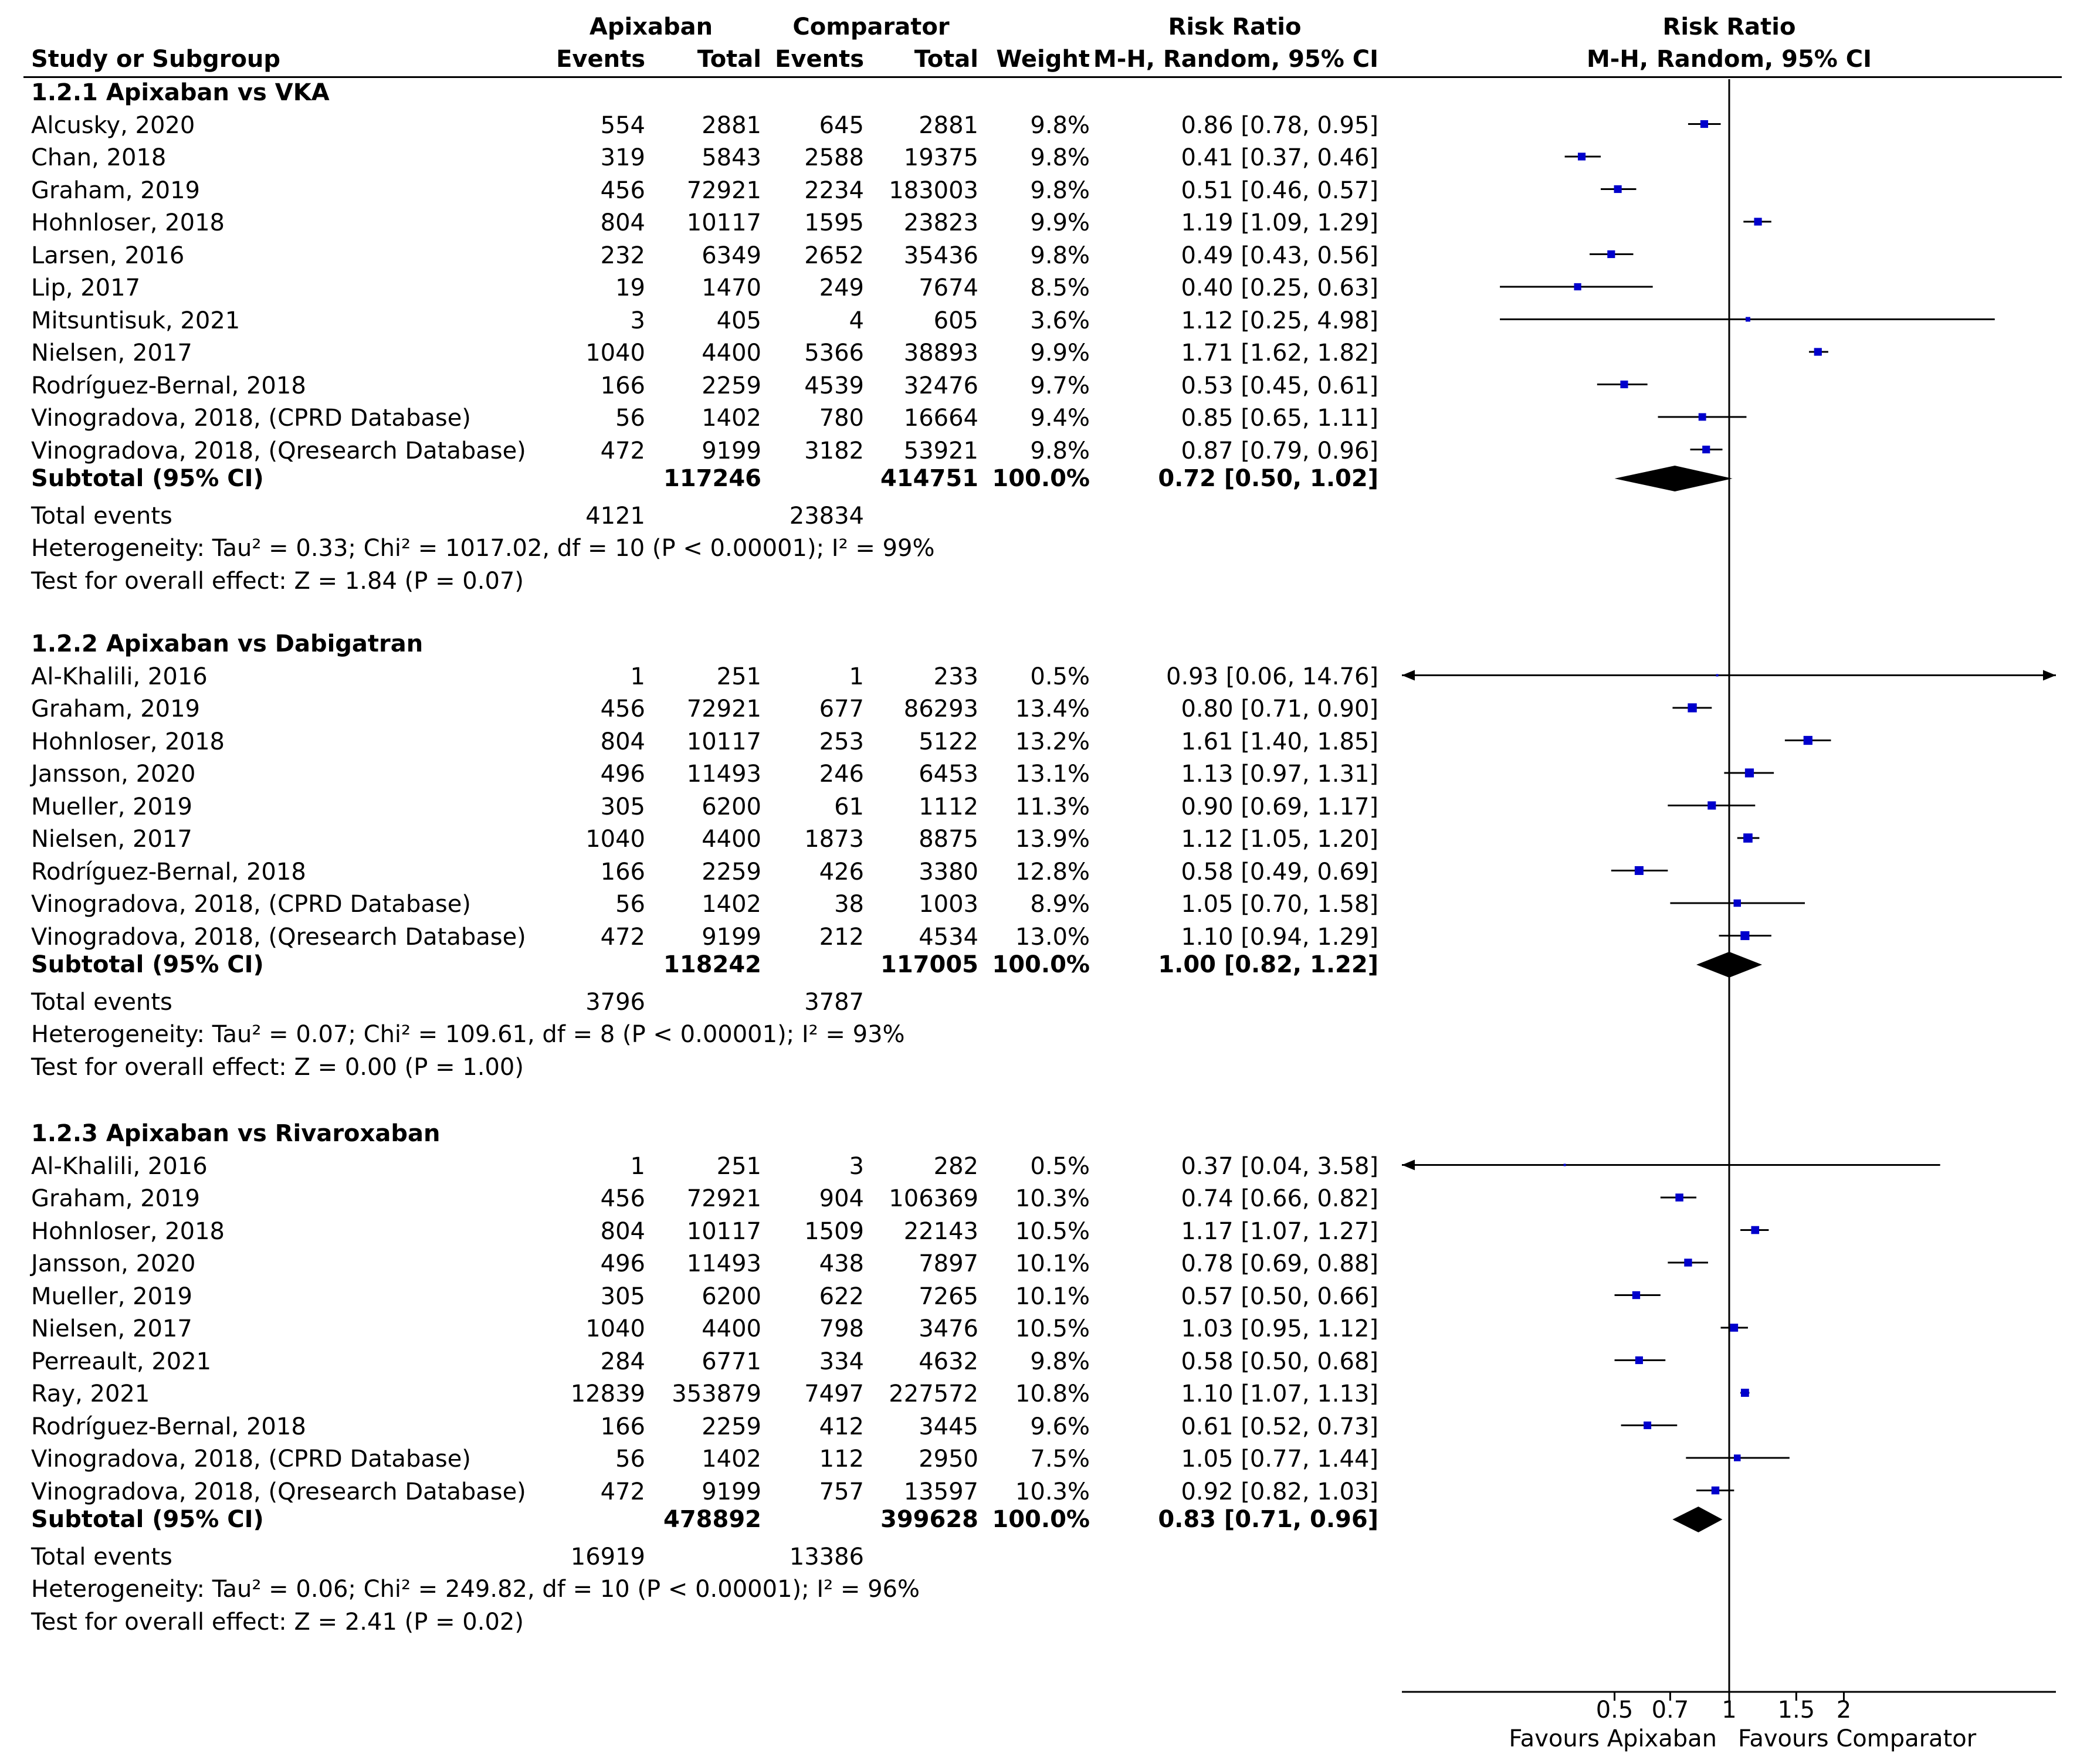  What do you see at coordinates (941, 255) in the screenshot?
I see `total-comparator: 35436` at bounding box center [941, 255].